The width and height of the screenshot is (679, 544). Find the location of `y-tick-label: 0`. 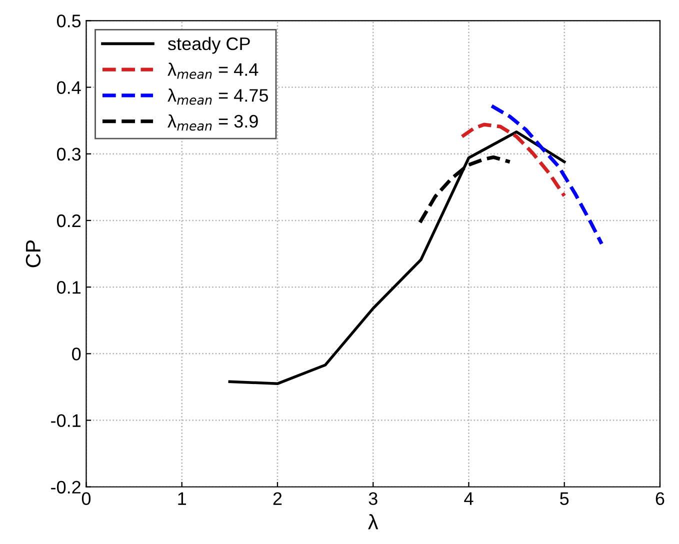

y-tick-label: 0 is located at coordinates (76, 354).